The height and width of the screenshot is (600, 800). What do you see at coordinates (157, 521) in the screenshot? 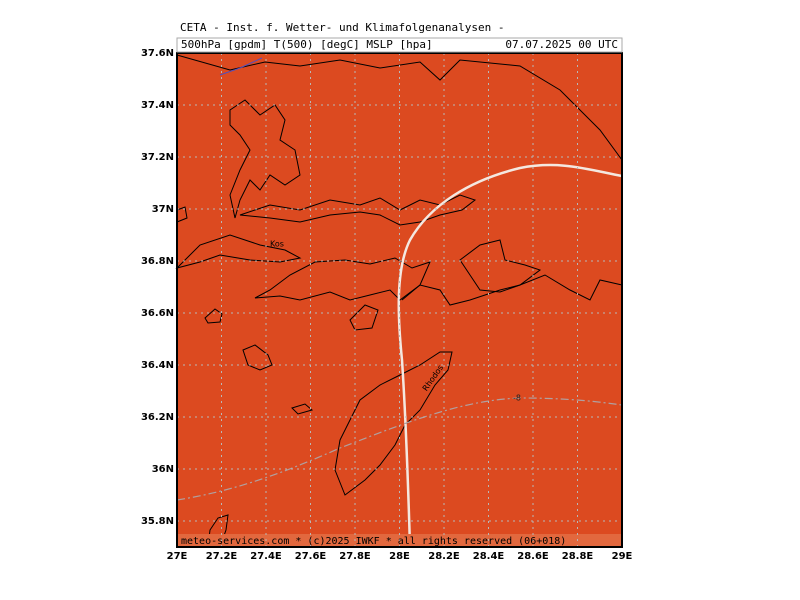
I see `y-tick-label: 35.8N` at bounding box center [157, 521].